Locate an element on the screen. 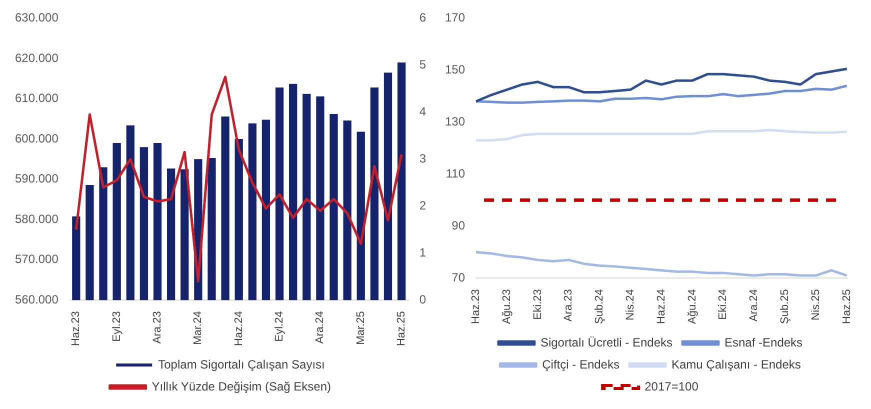 The height and width of the screenshot is (409, 871). legend-label: Çiftçi - Endeks is located at coordinates (581, 364).